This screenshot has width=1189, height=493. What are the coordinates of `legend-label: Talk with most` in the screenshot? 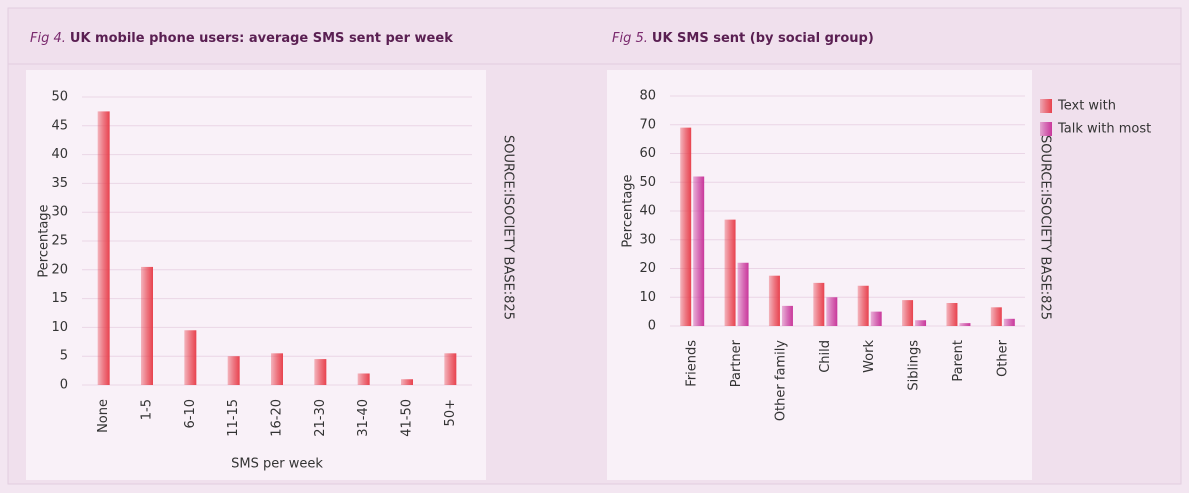 It's located at (1104, 129).